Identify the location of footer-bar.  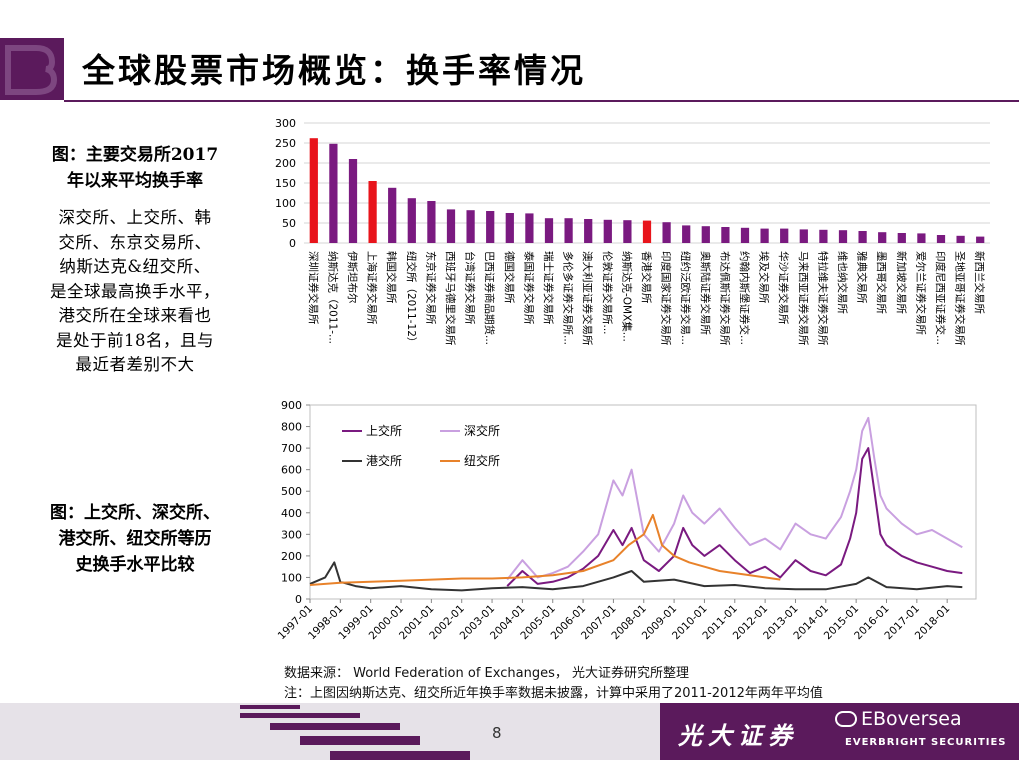
(509, 731).